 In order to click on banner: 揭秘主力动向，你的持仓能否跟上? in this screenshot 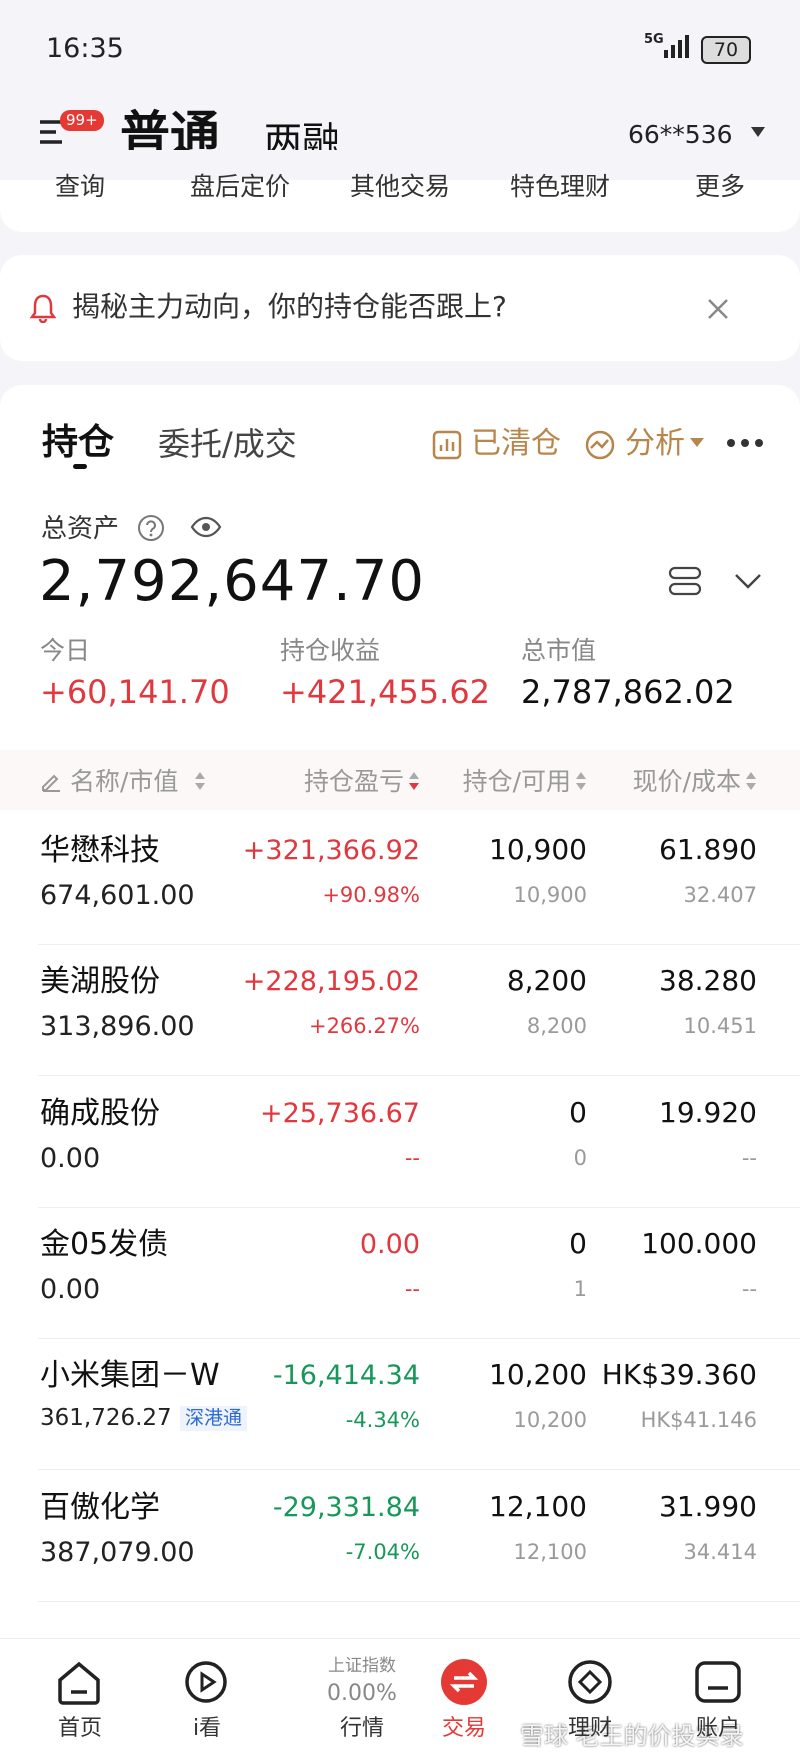, I will do `click(400, 308)`.